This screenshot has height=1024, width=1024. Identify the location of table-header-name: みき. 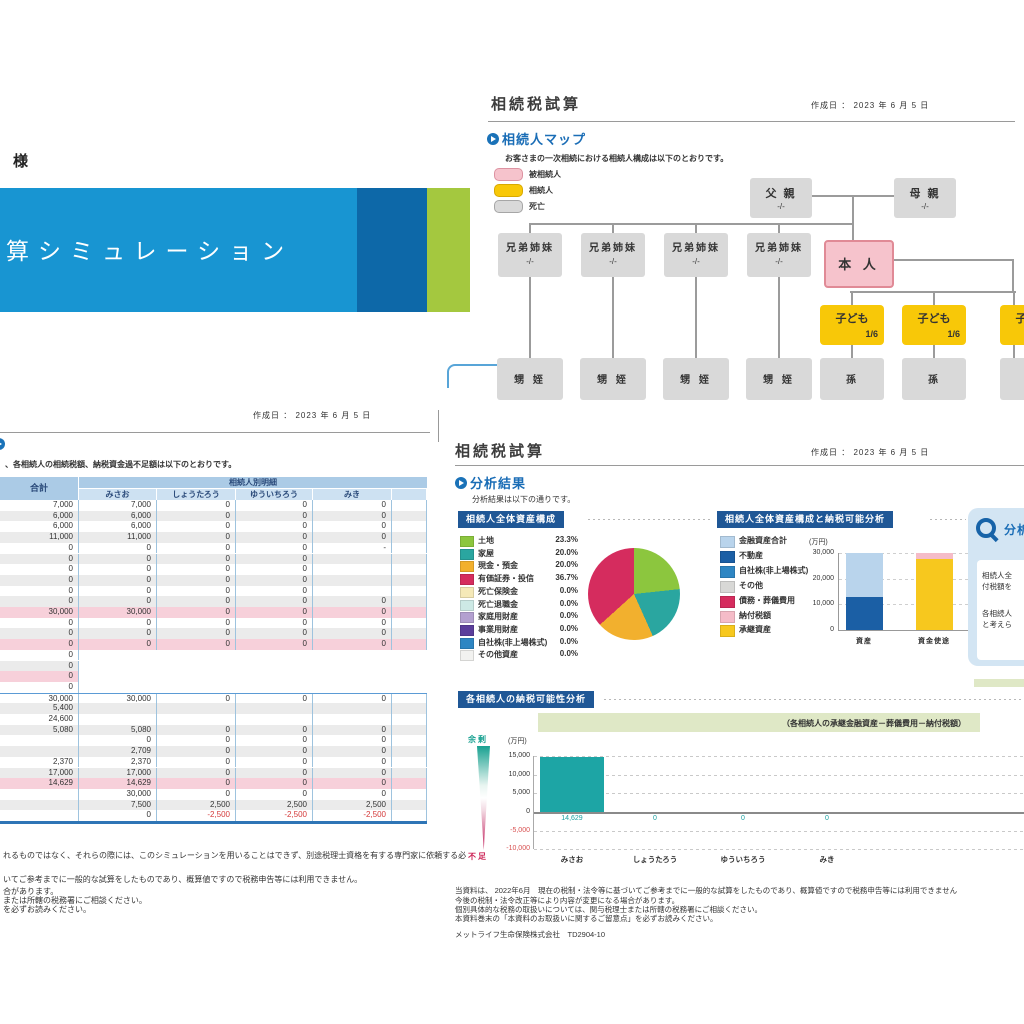
(352, 494).